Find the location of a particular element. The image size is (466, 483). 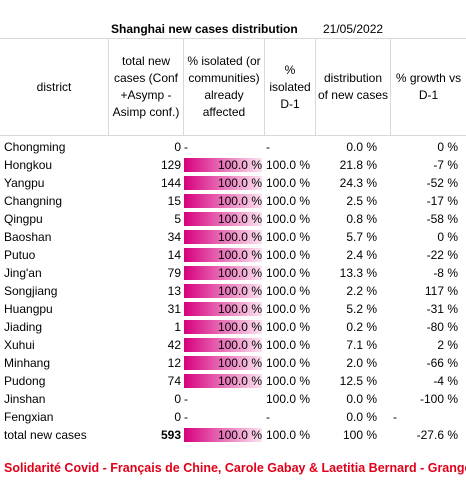

district-cell: Jinshan is located at coordinates (25, 399).